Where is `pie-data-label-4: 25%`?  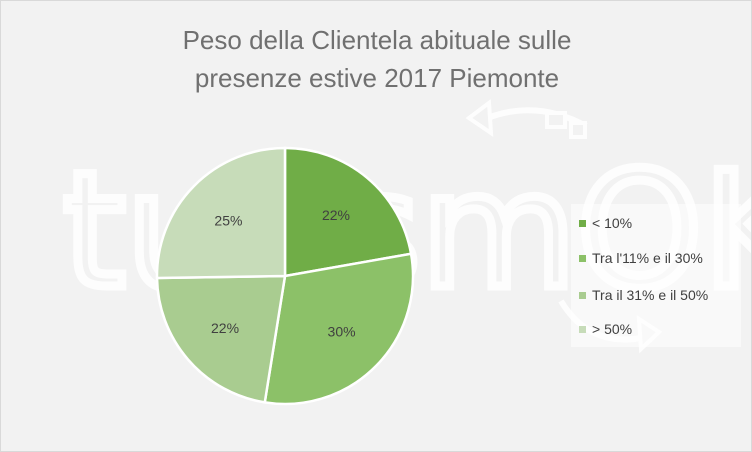
pie-data-label-4: 25% is located at coordinates (228, 220).